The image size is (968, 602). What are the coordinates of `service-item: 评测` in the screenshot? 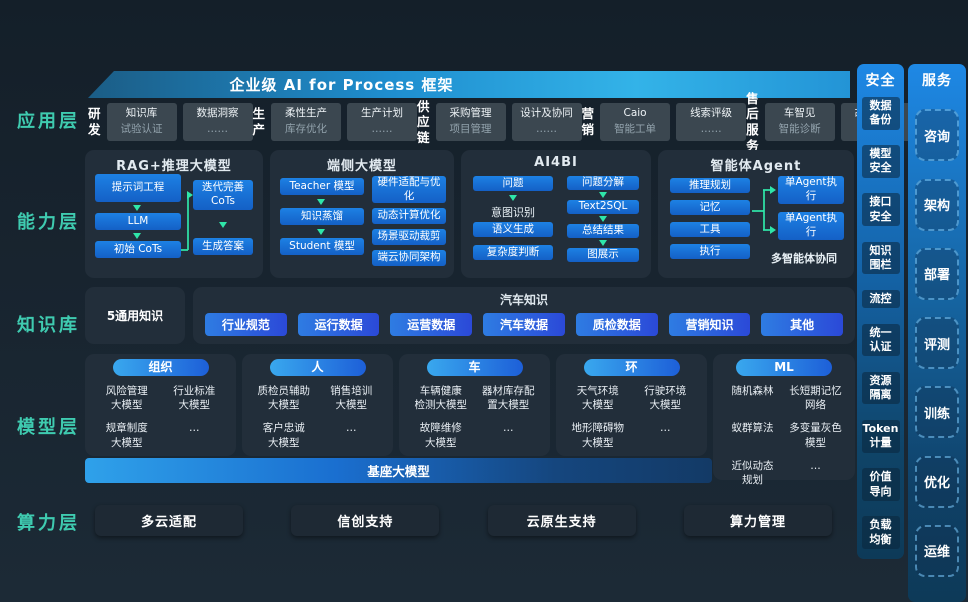 It's located at (937, 343).